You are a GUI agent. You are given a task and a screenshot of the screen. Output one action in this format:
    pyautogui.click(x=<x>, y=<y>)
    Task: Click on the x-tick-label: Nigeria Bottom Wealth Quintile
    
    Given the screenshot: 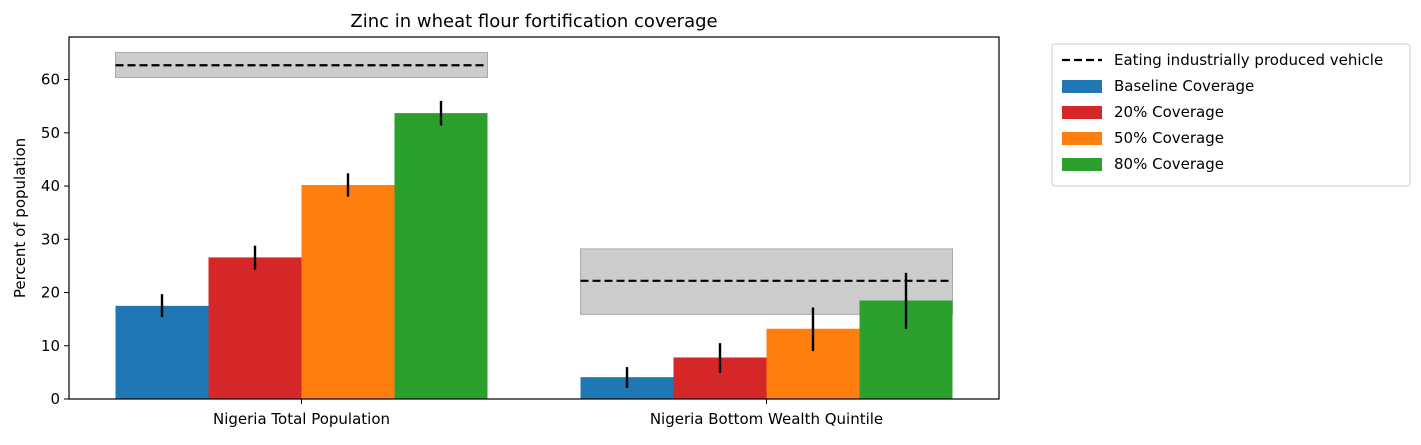 What is the action you would take?
    pyautogui.click(x=766, y=419)
    